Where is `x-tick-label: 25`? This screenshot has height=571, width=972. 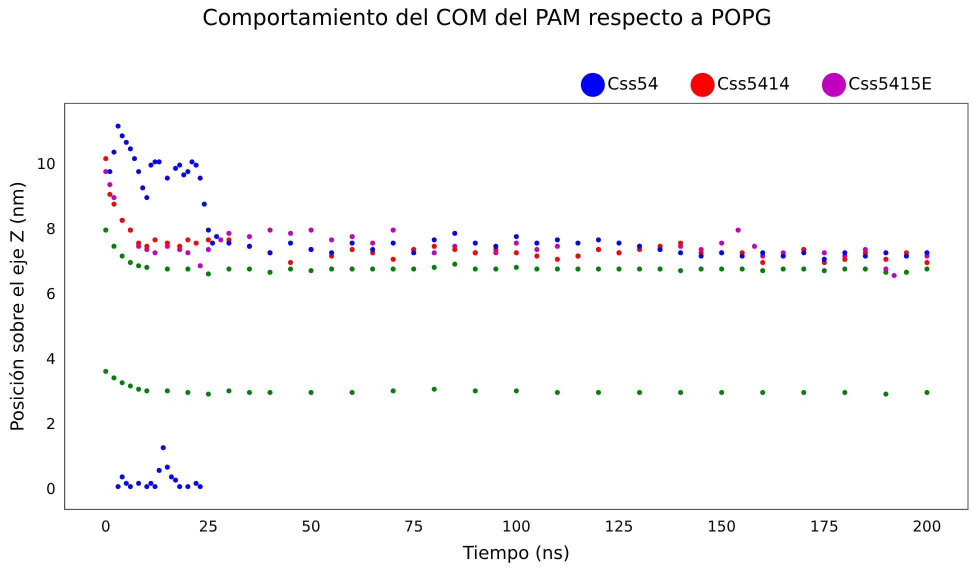 x-tick-label: 25 is located at coordinates (208, 526).